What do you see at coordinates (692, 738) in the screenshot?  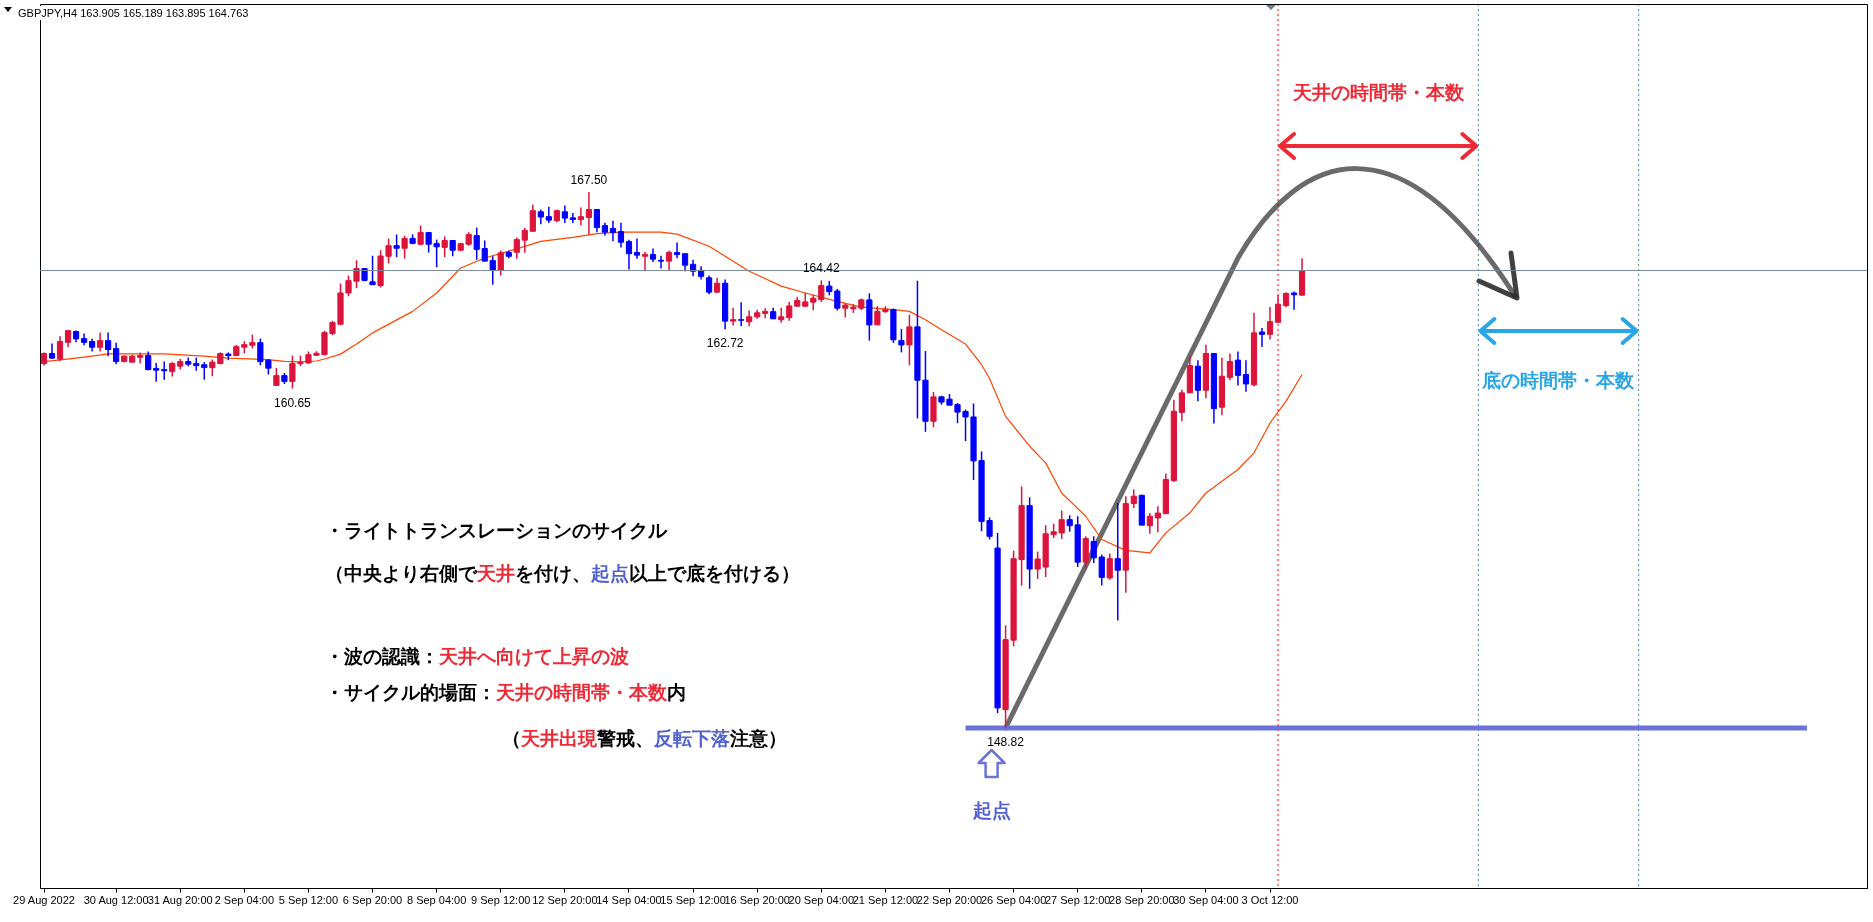 I see `annotation: 反転下落` at bounding box center [692, 738].